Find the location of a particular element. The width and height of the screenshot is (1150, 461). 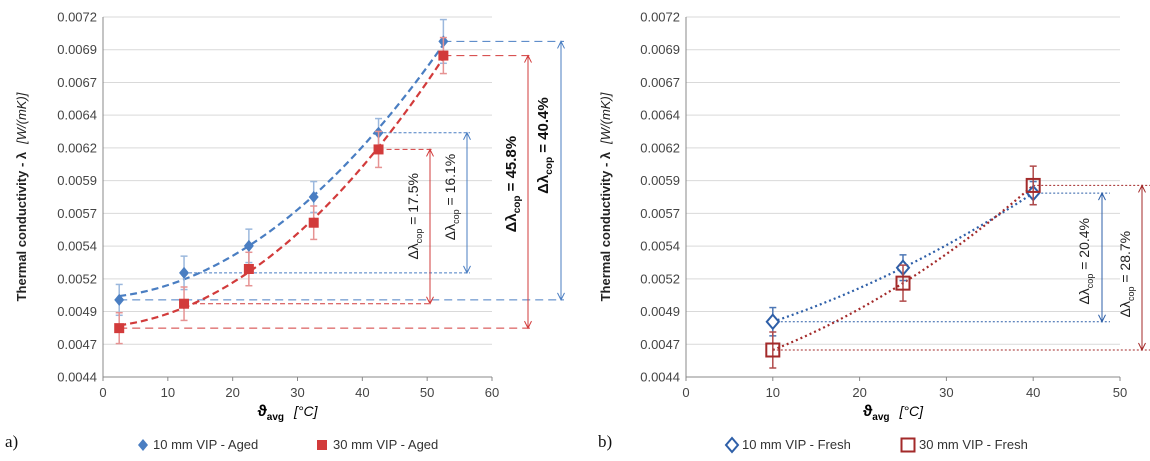

panel-label: a) is located at coordinates (11, 441).